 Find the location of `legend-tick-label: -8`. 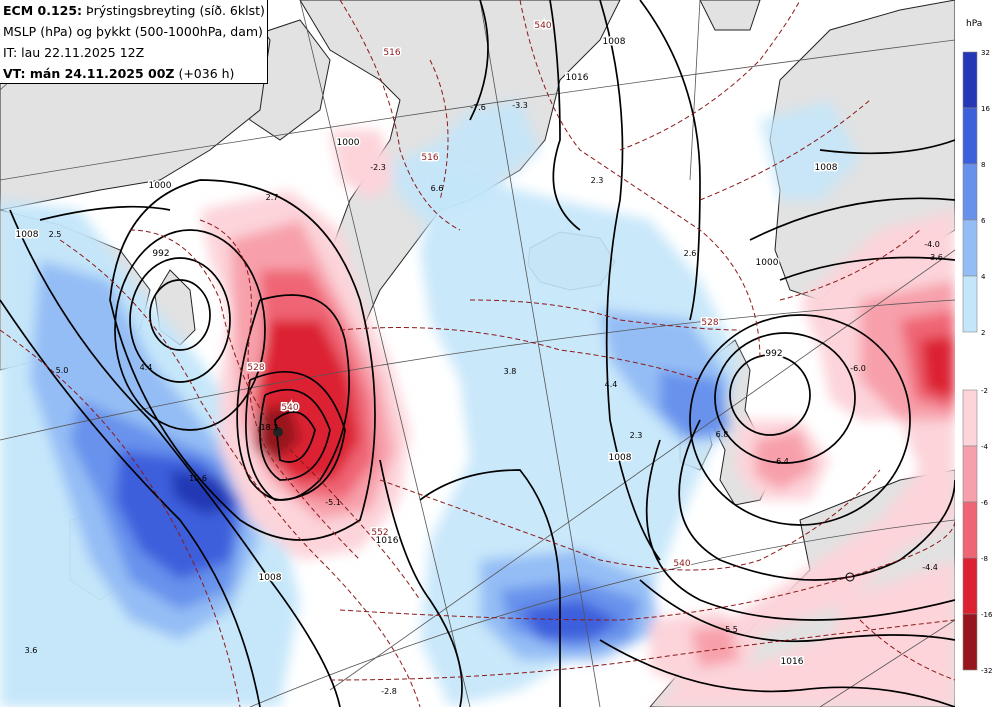

legend-tick-label: -8 is located at coordinates (984, 559).